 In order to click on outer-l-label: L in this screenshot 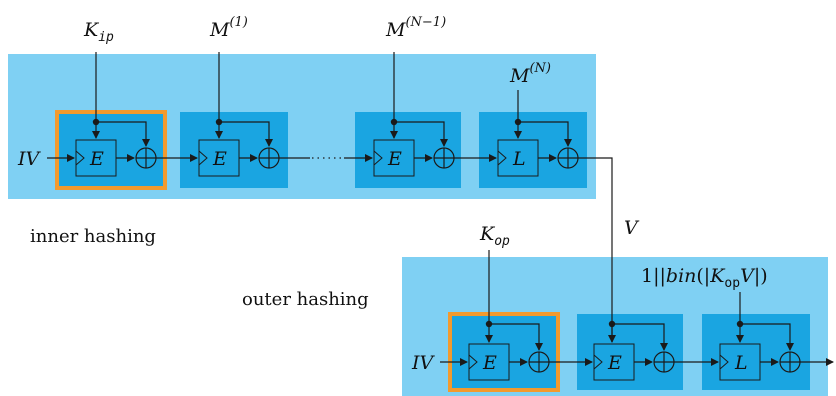, I will do `click(741, 363)`.